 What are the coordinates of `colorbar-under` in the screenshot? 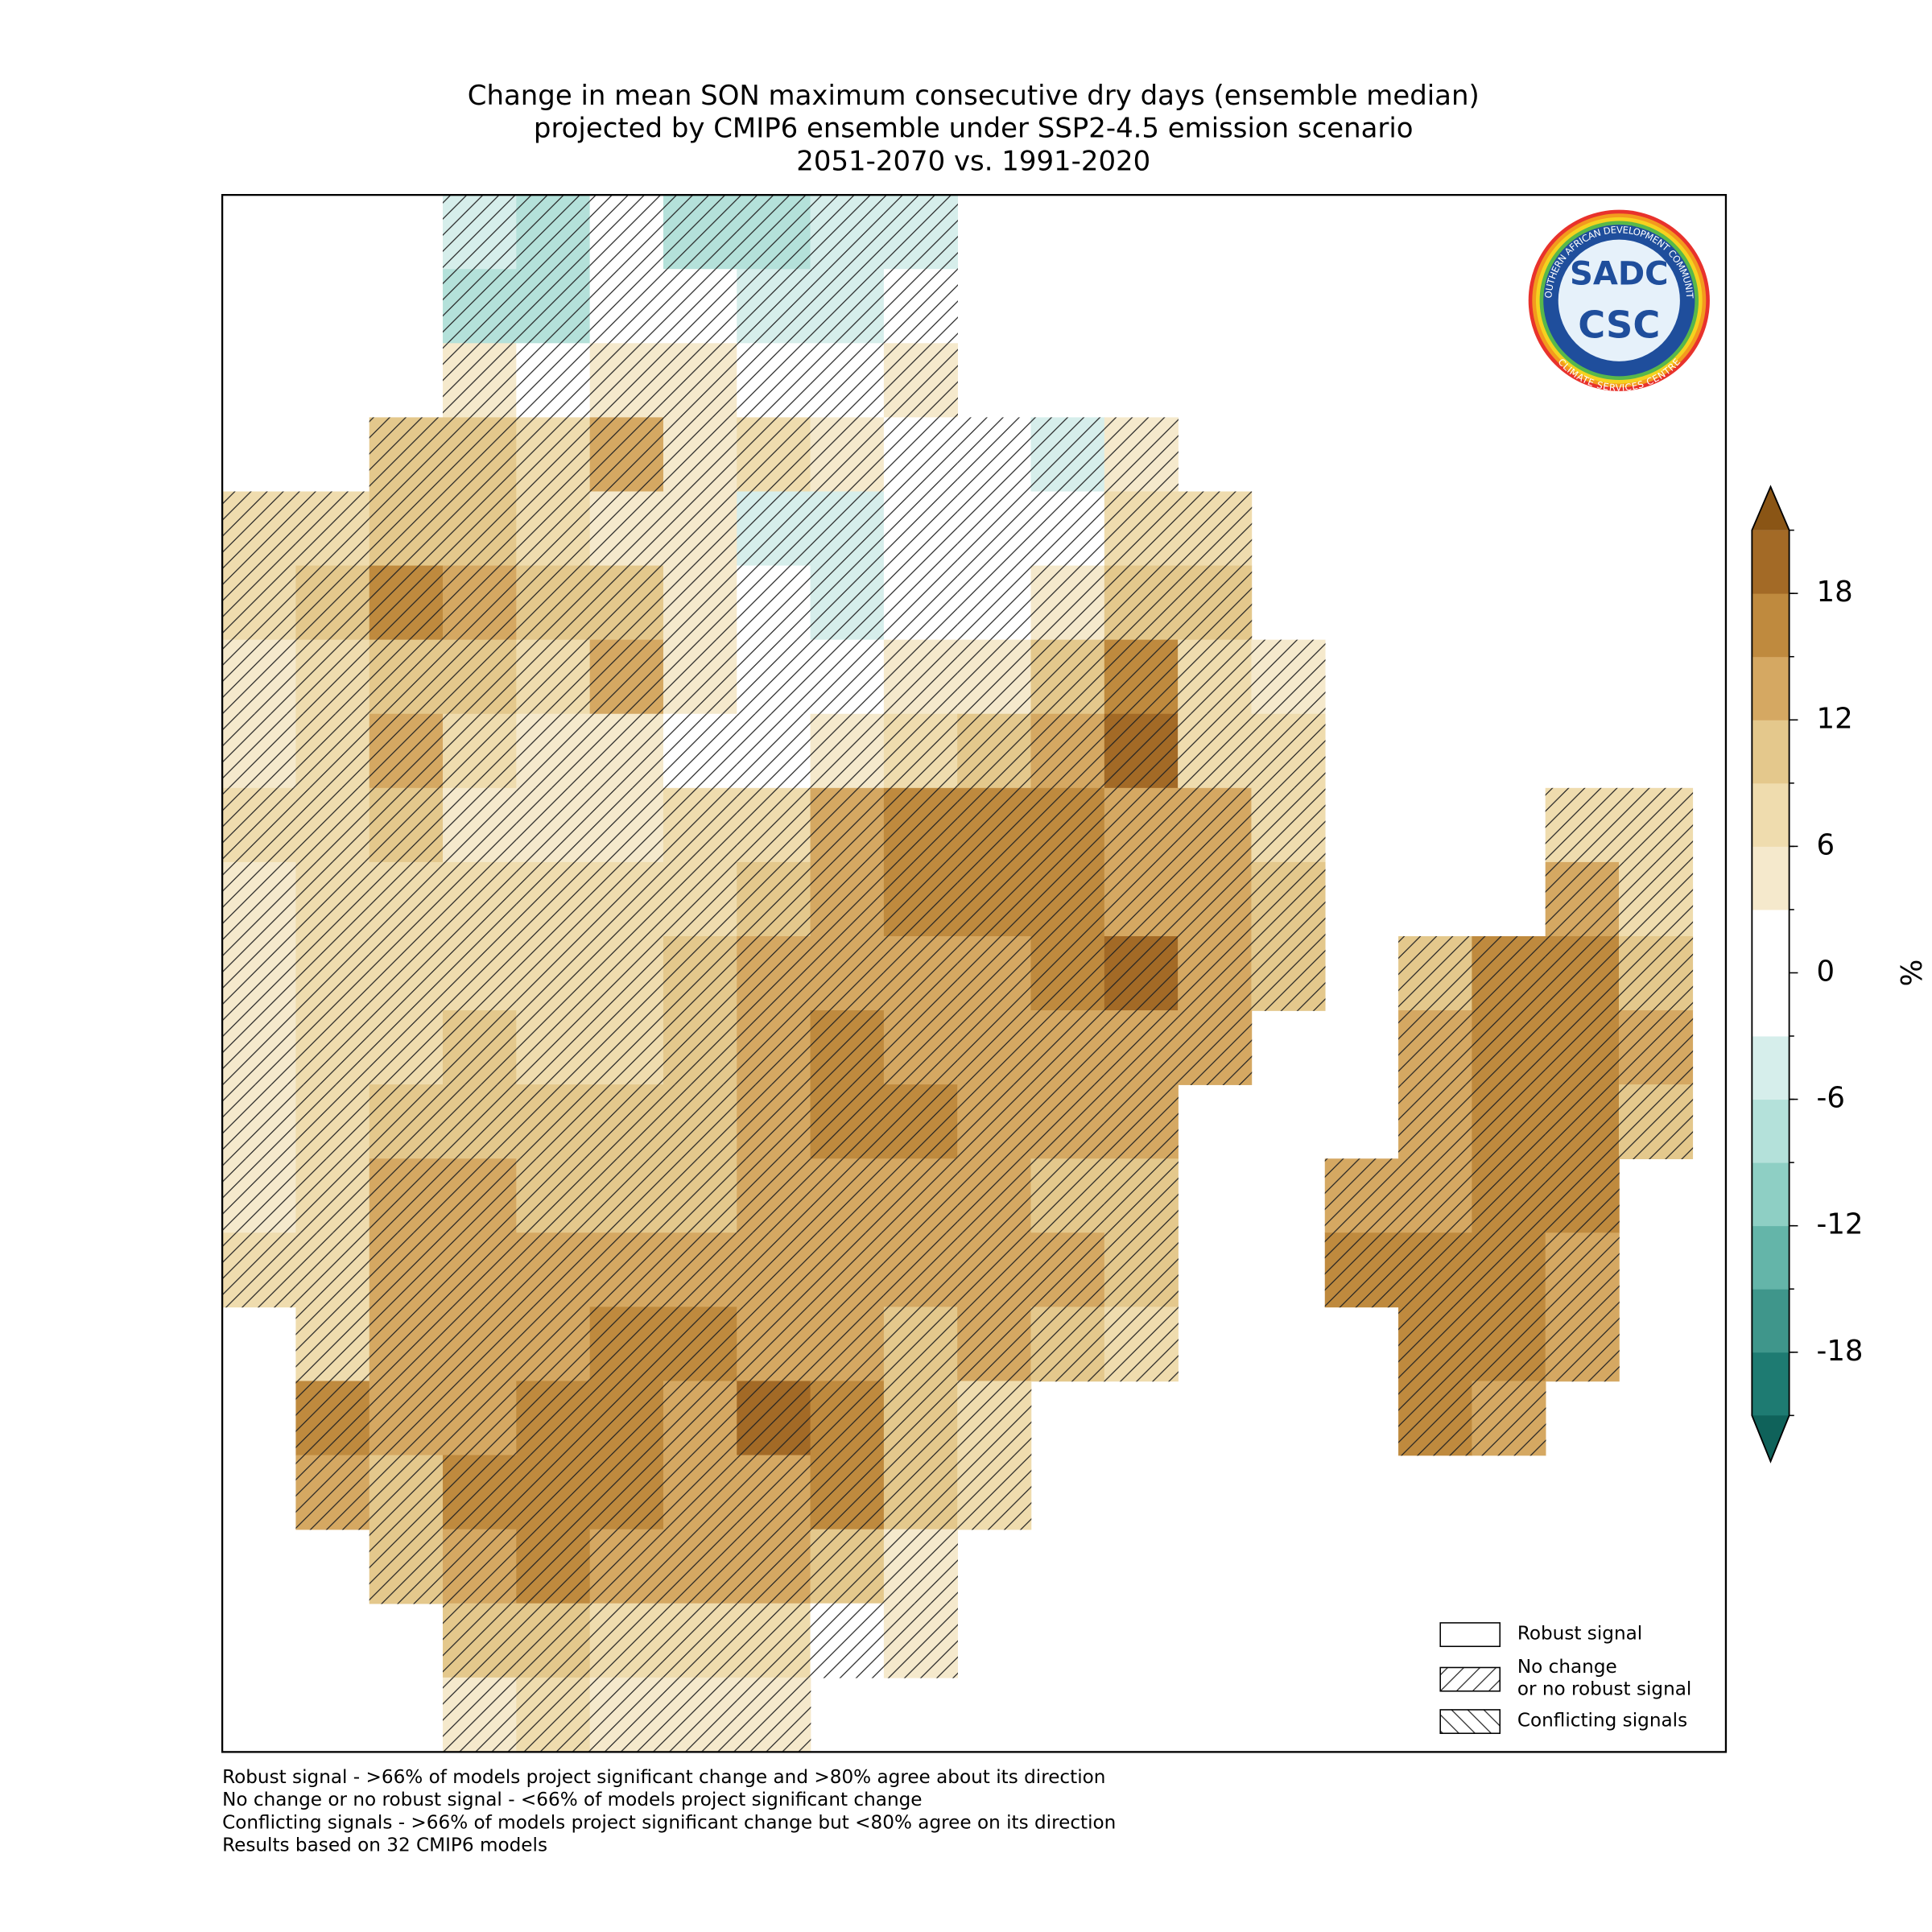 It's located at (1771, 1438).